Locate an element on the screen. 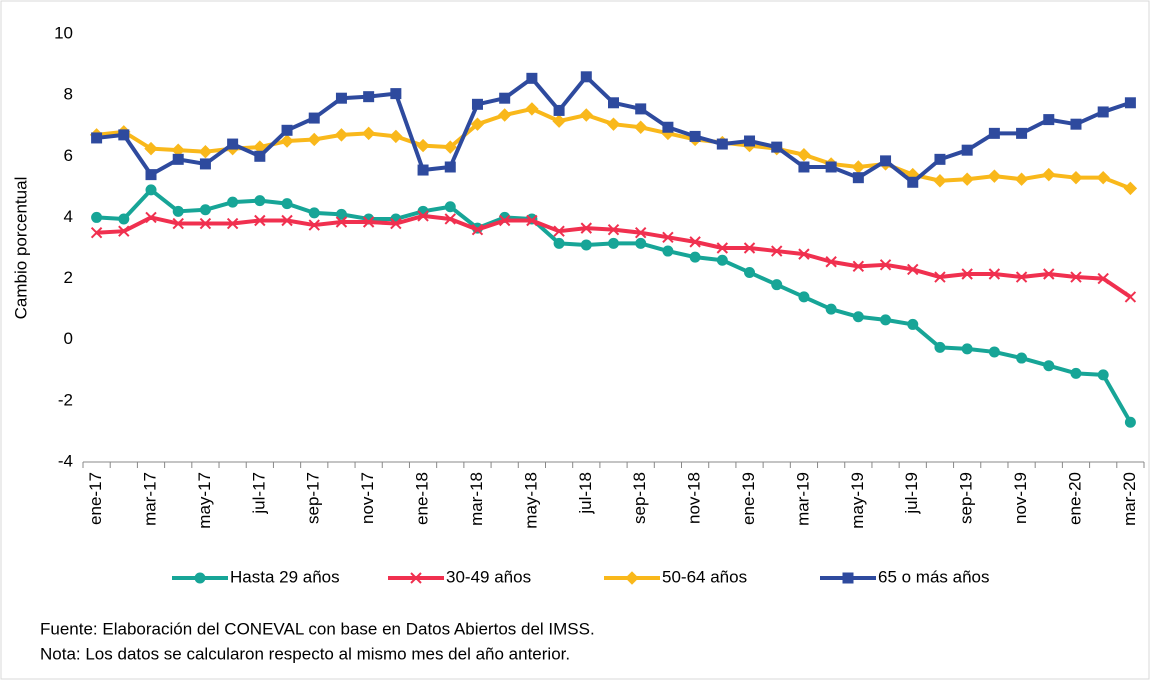 This screenshot has height=681, width=1151. y-tick-label: 8 is located at coordinates (68, 94).